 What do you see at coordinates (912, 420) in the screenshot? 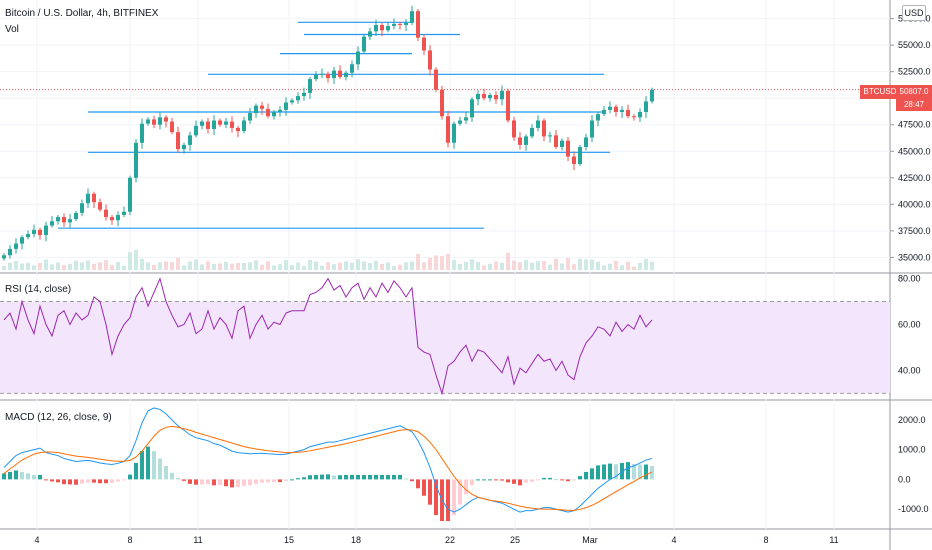
I see `macd-tick-label: 2000.0` at bounding box center [912, 420].